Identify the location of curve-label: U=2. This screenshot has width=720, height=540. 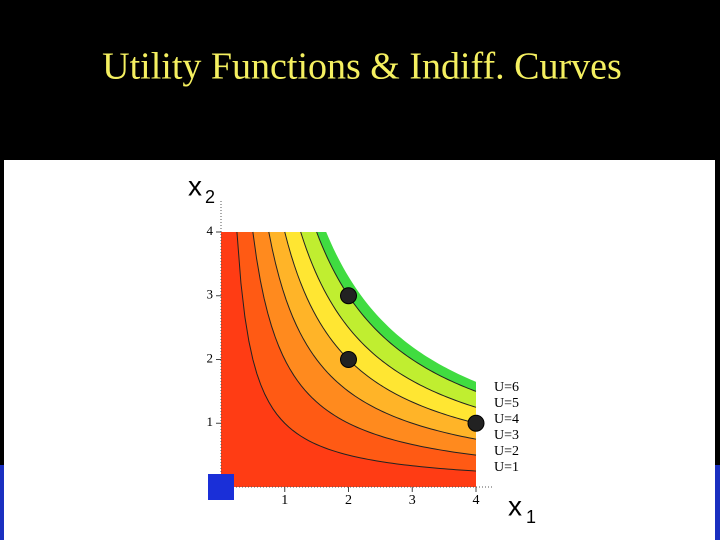
(506, 451).